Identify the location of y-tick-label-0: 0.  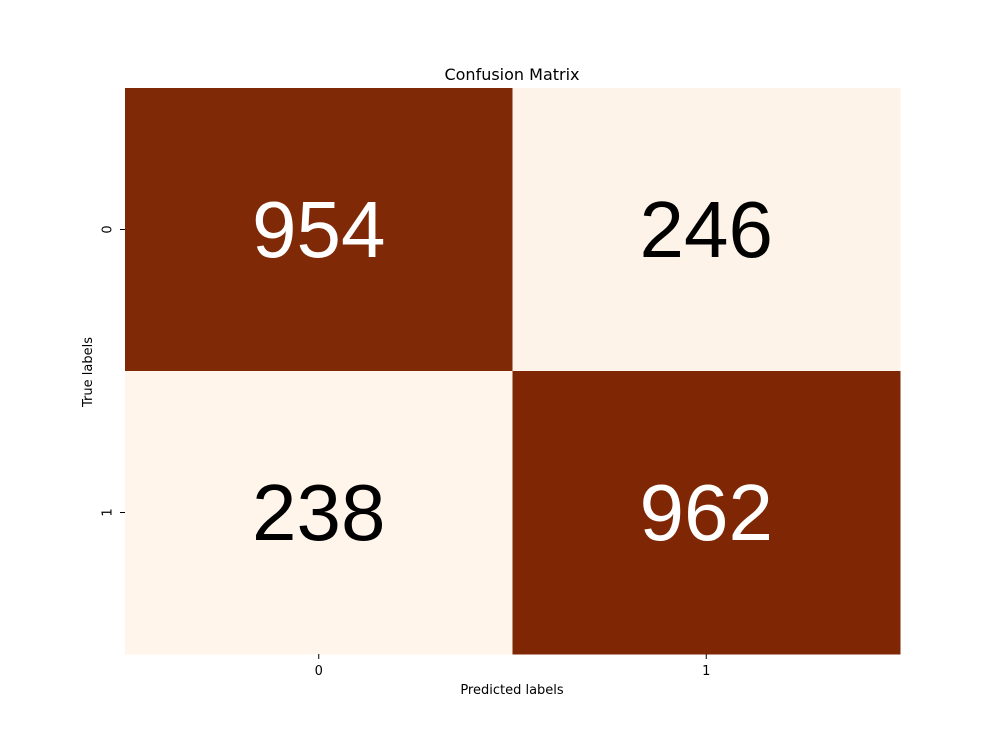
(108, 229).